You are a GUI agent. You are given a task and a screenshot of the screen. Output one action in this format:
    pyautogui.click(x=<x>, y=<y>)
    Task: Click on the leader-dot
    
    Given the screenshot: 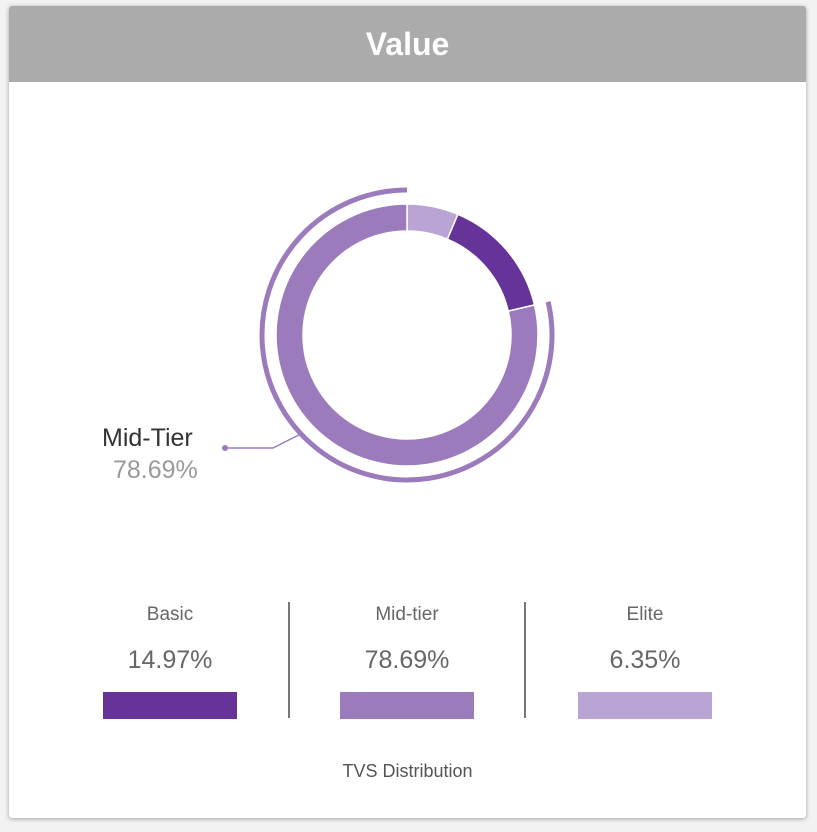 What is the action you would take?
    pyautogui.click(x=225, y=448)
    